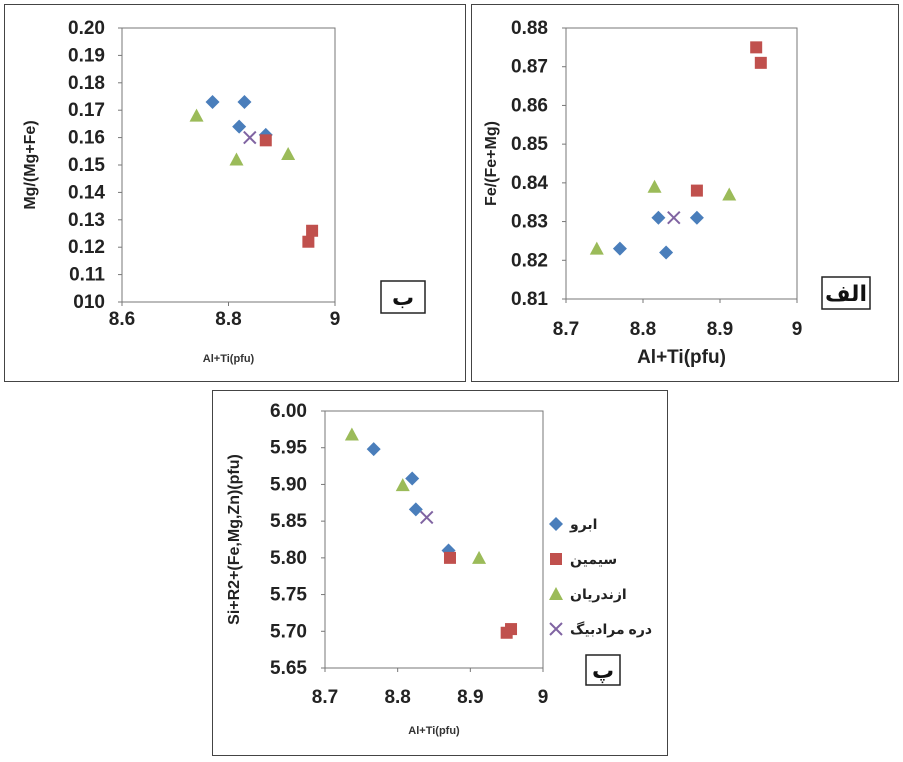 This screenshot has height=762, width=903. What do you see at coordinates (30, 164) in the screenshot?
I see `y-axis-title: Mg/(Mg+Fe)` at bounding box center [30, 164].